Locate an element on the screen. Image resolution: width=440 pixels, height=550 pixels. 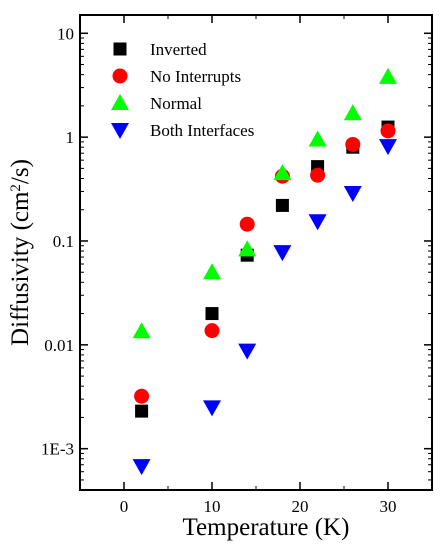
legend-label: Inverted is located at coordinates (178, 49).